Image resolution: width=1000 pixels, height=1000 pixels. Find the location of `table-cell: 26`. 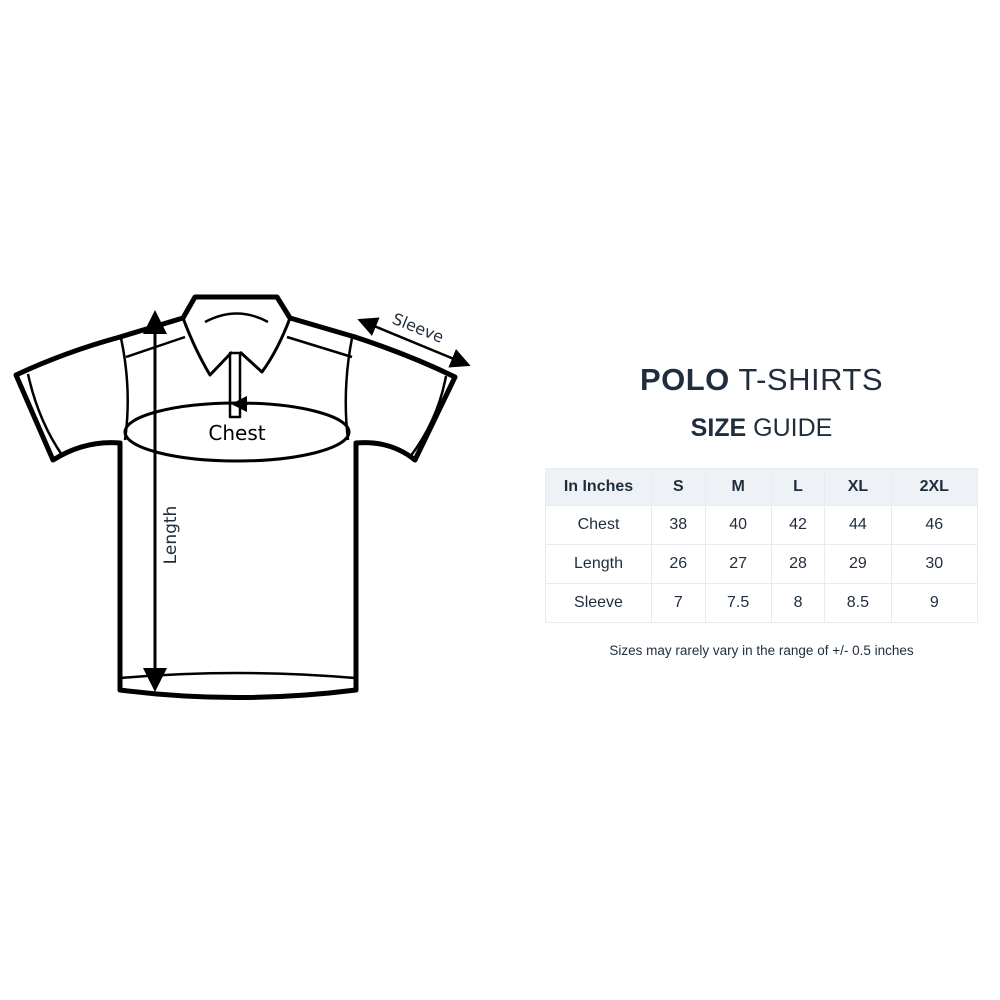

table-cell: 26 is located at coordinates (678, 564).